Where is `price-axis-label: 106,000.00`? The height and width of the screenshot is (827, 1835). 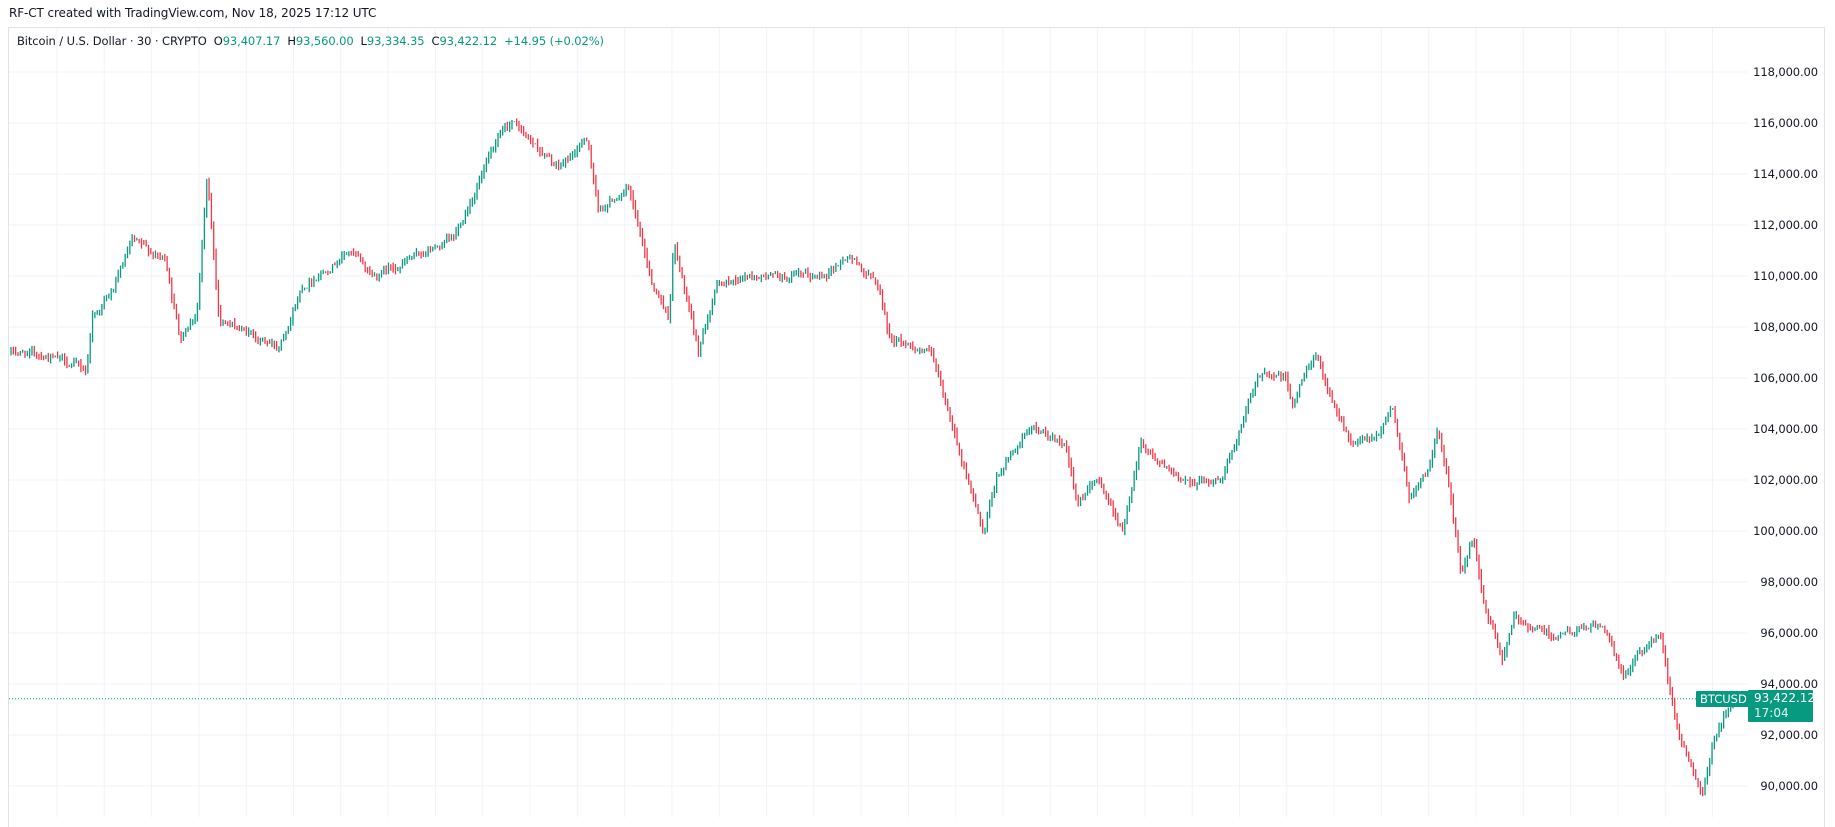
price-axis-label: 106,000.00 is located at coordinates (1785, 378).